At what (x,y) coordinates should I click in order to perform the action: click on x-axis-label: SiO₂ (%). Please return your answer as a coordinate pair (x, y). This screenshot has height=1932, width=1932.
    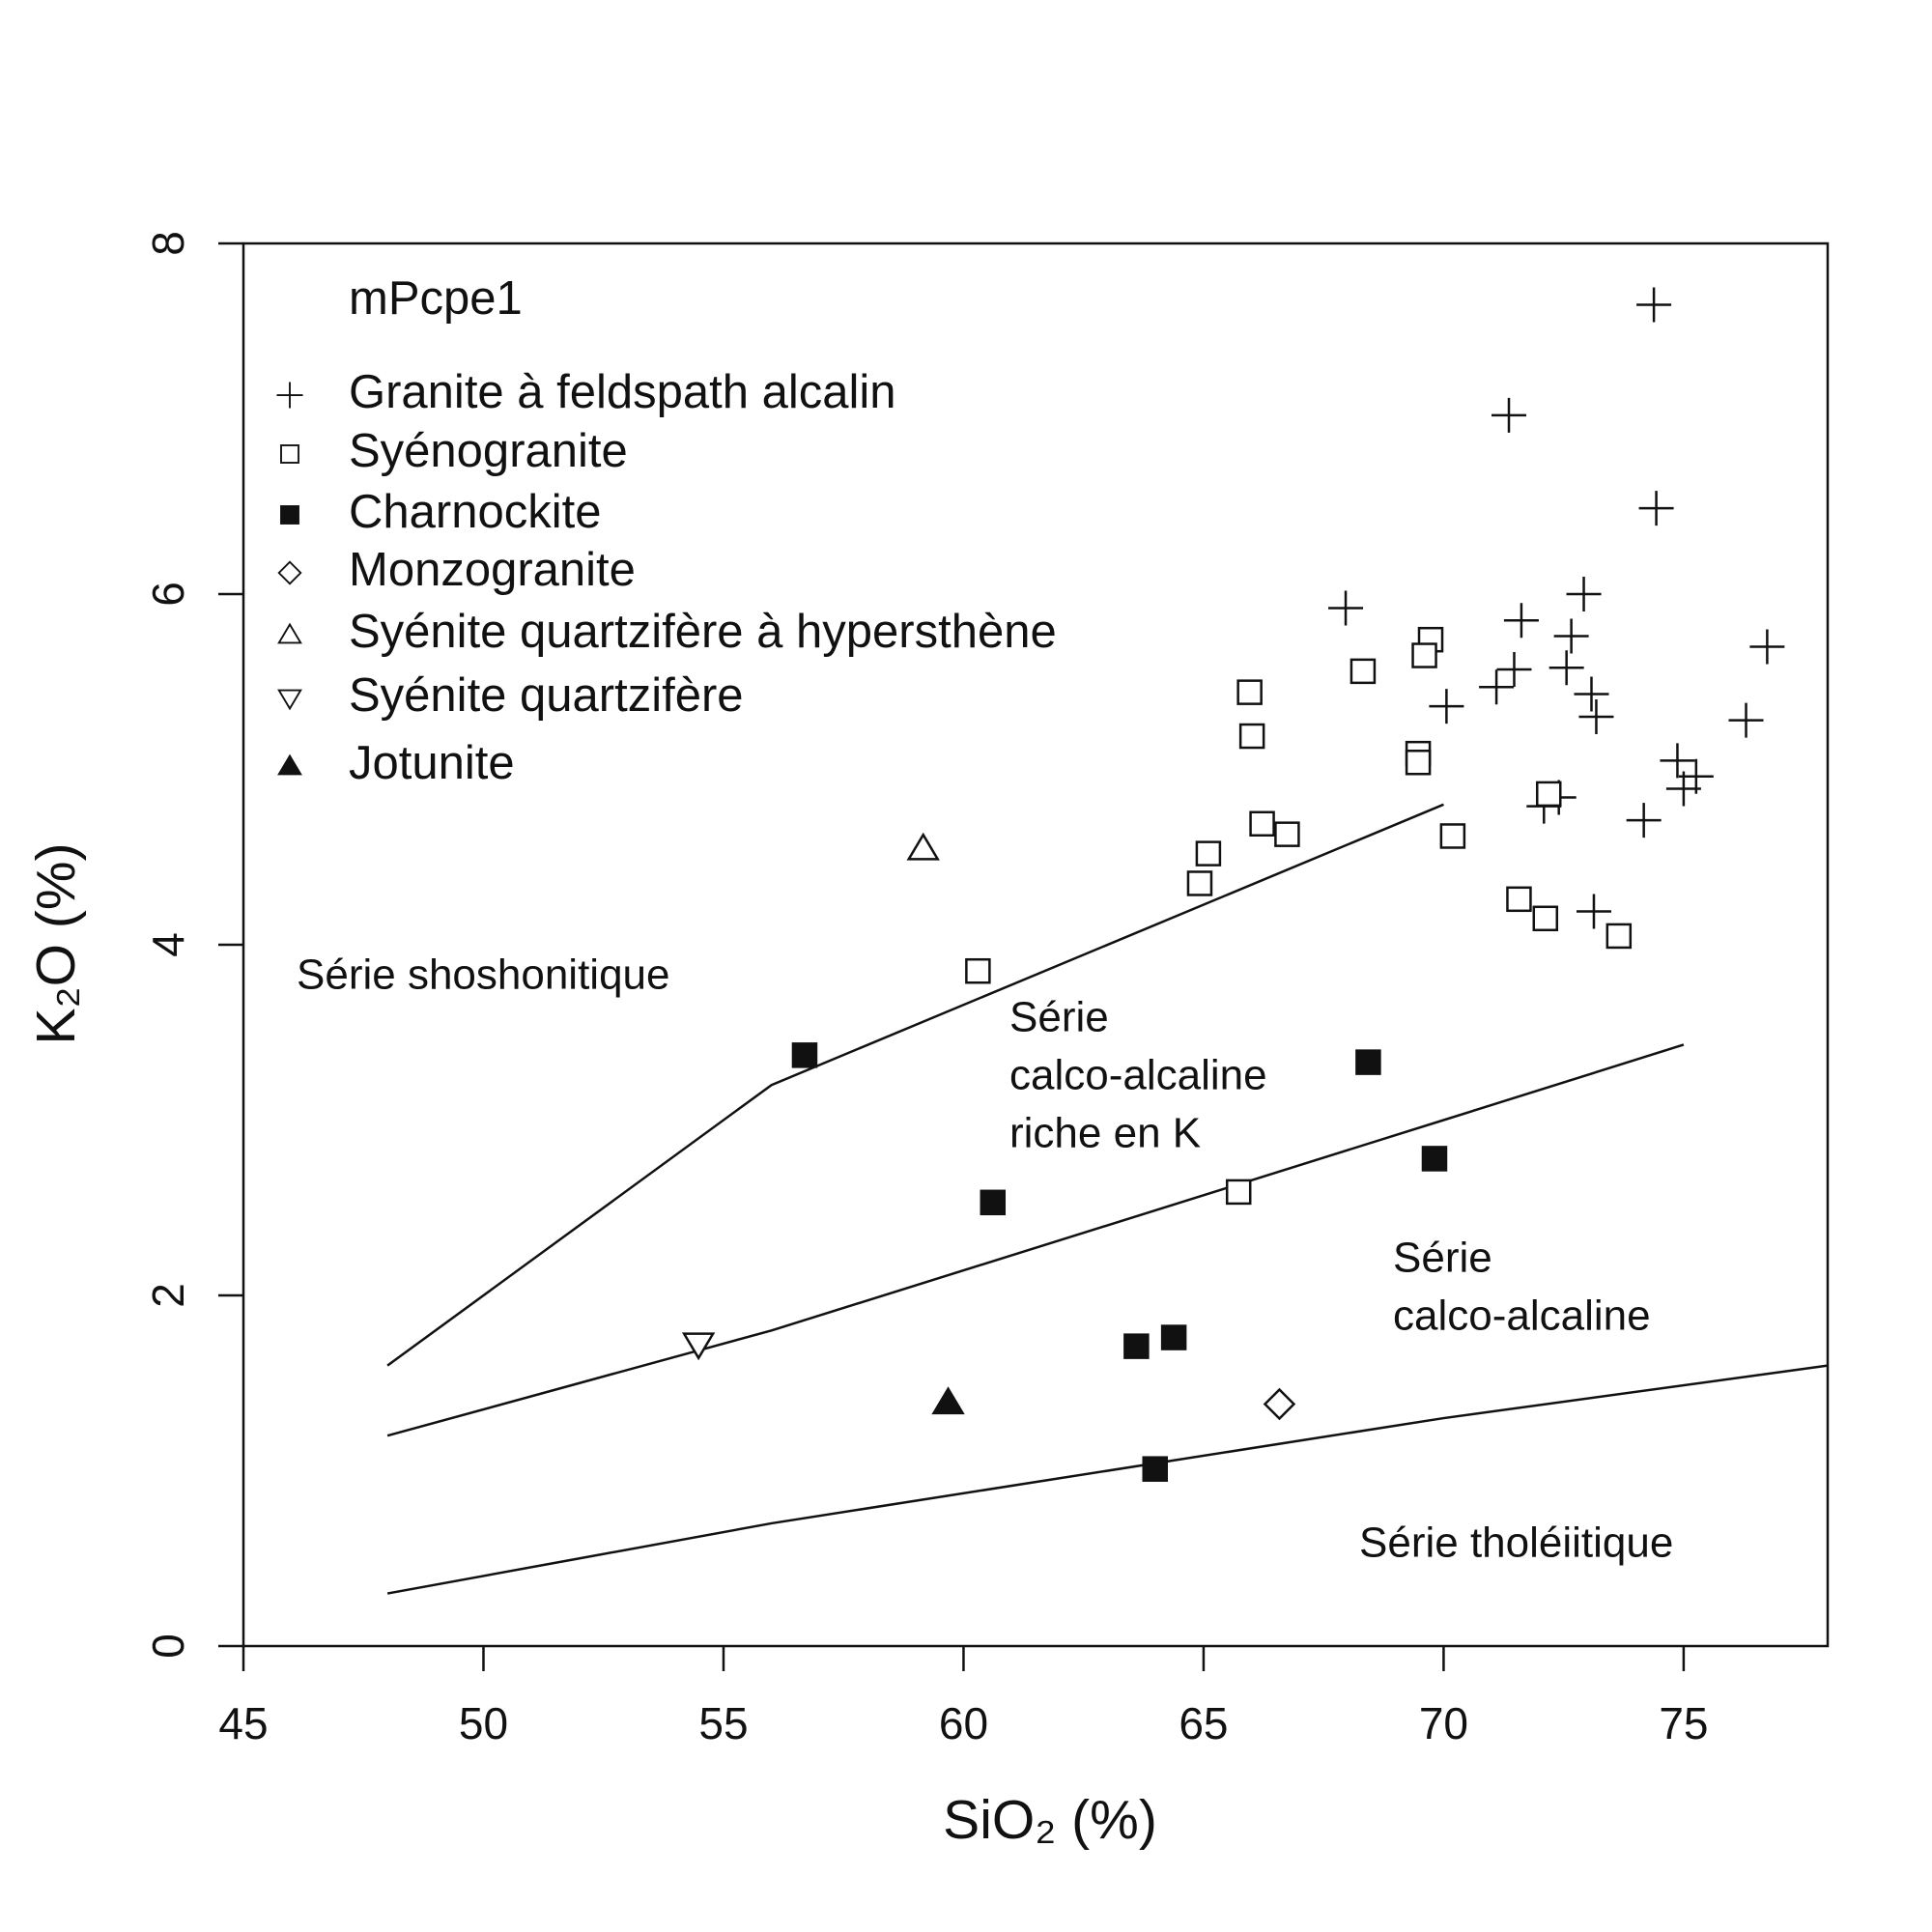
    Looking at the image, I should click on (1050, 1820).